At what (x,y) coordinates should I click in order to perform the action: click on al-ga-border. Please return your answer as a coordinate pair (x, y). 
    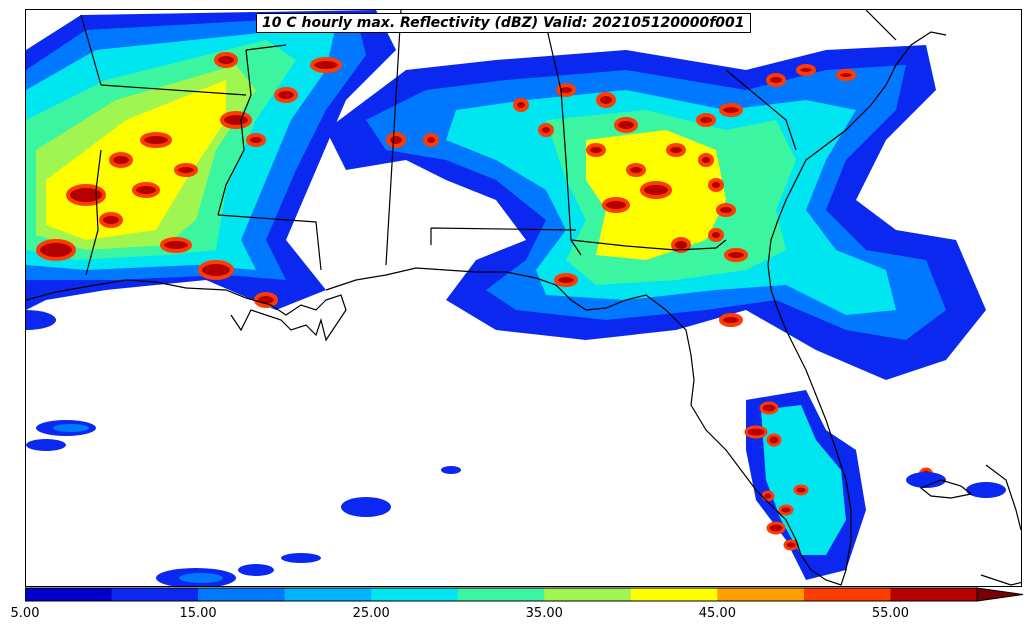
    Looking at the image, I should click on (563, 140).